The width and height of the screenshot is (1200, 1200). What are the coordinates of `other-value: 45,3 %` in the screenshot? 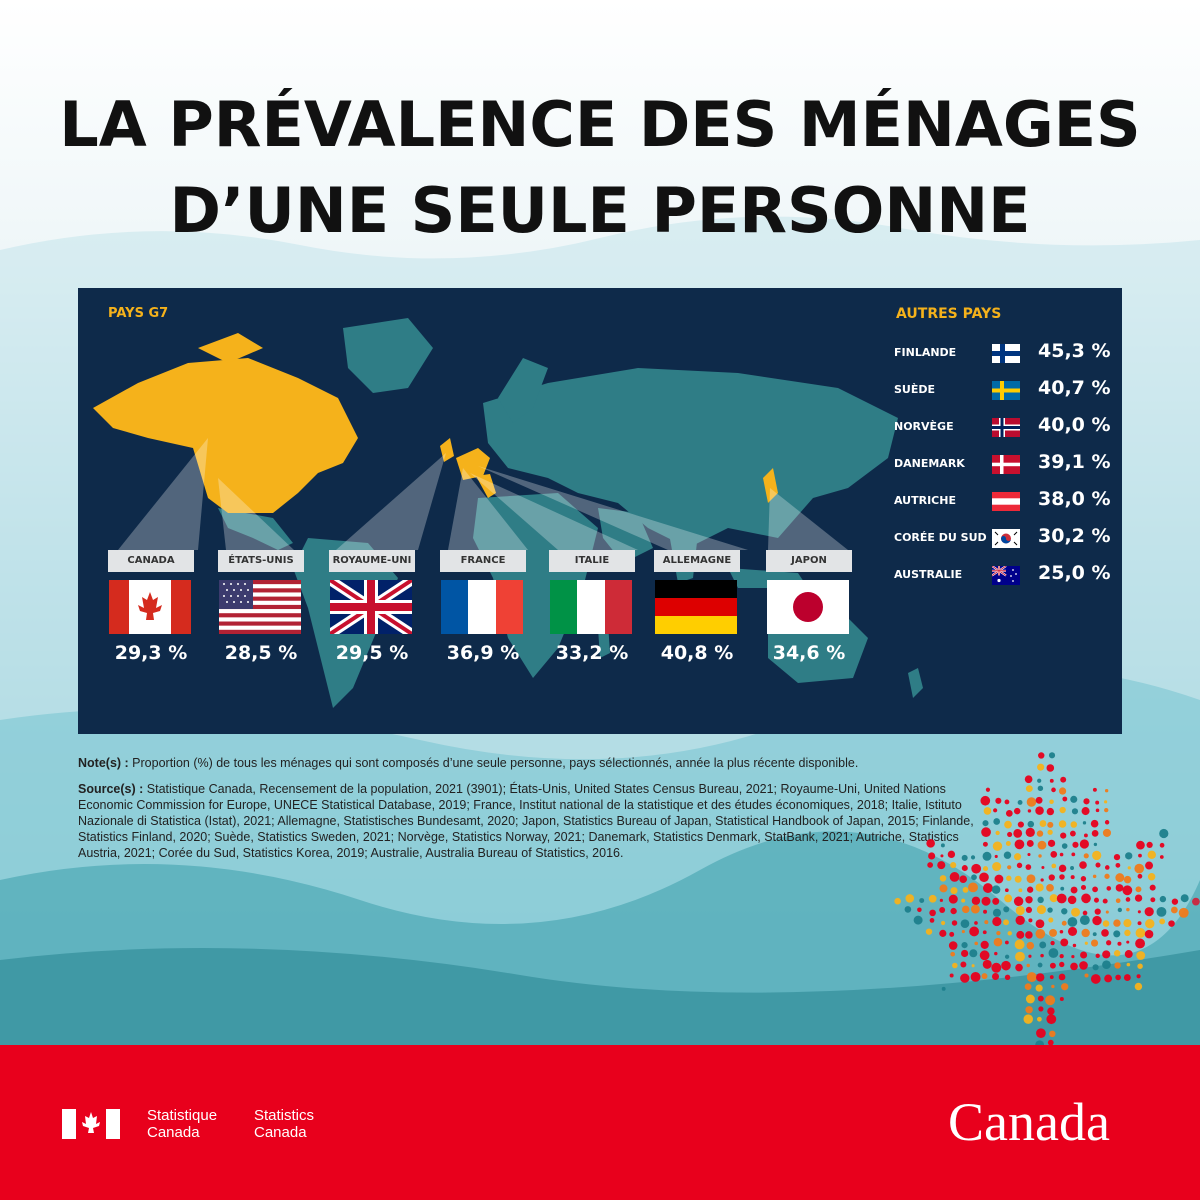 It's located at (1074, 351).